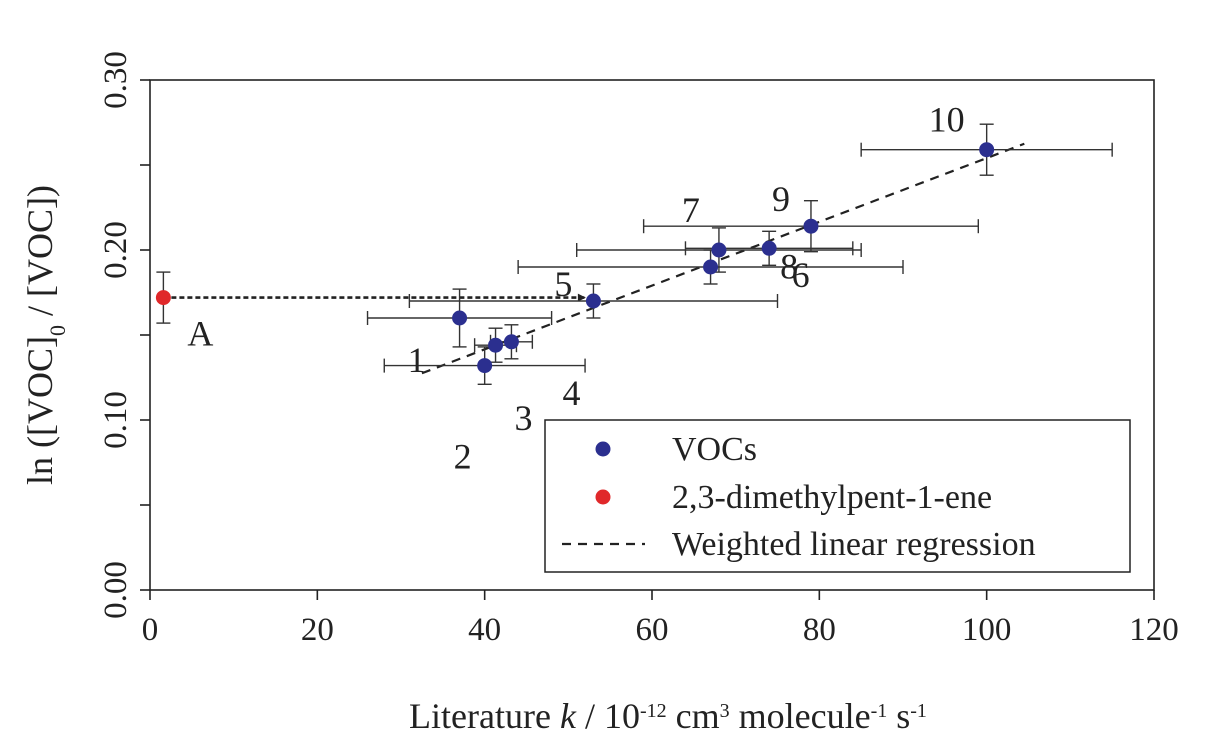 The image size is (1212, 736). I want to click on legend-label-vocs: VOCs, so click(714, 449).